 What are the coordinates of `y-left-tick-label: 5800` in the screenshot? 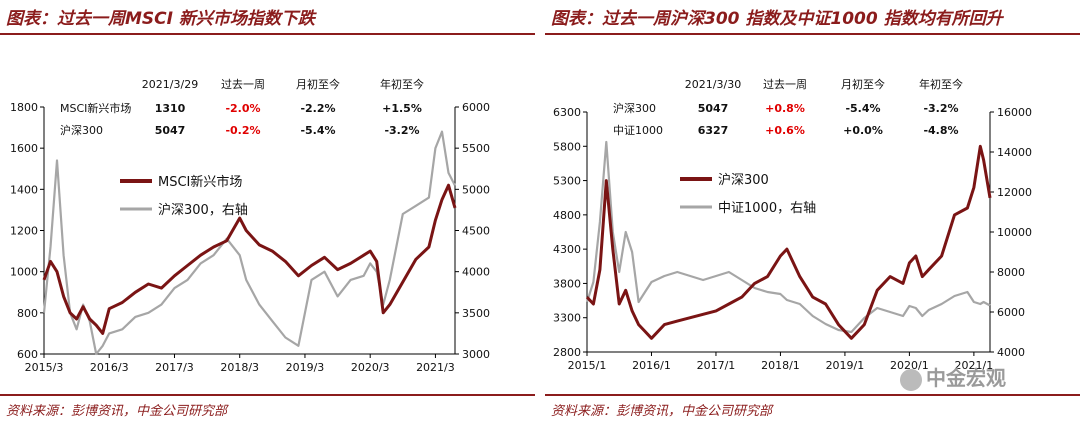 It's located at (567, 146).